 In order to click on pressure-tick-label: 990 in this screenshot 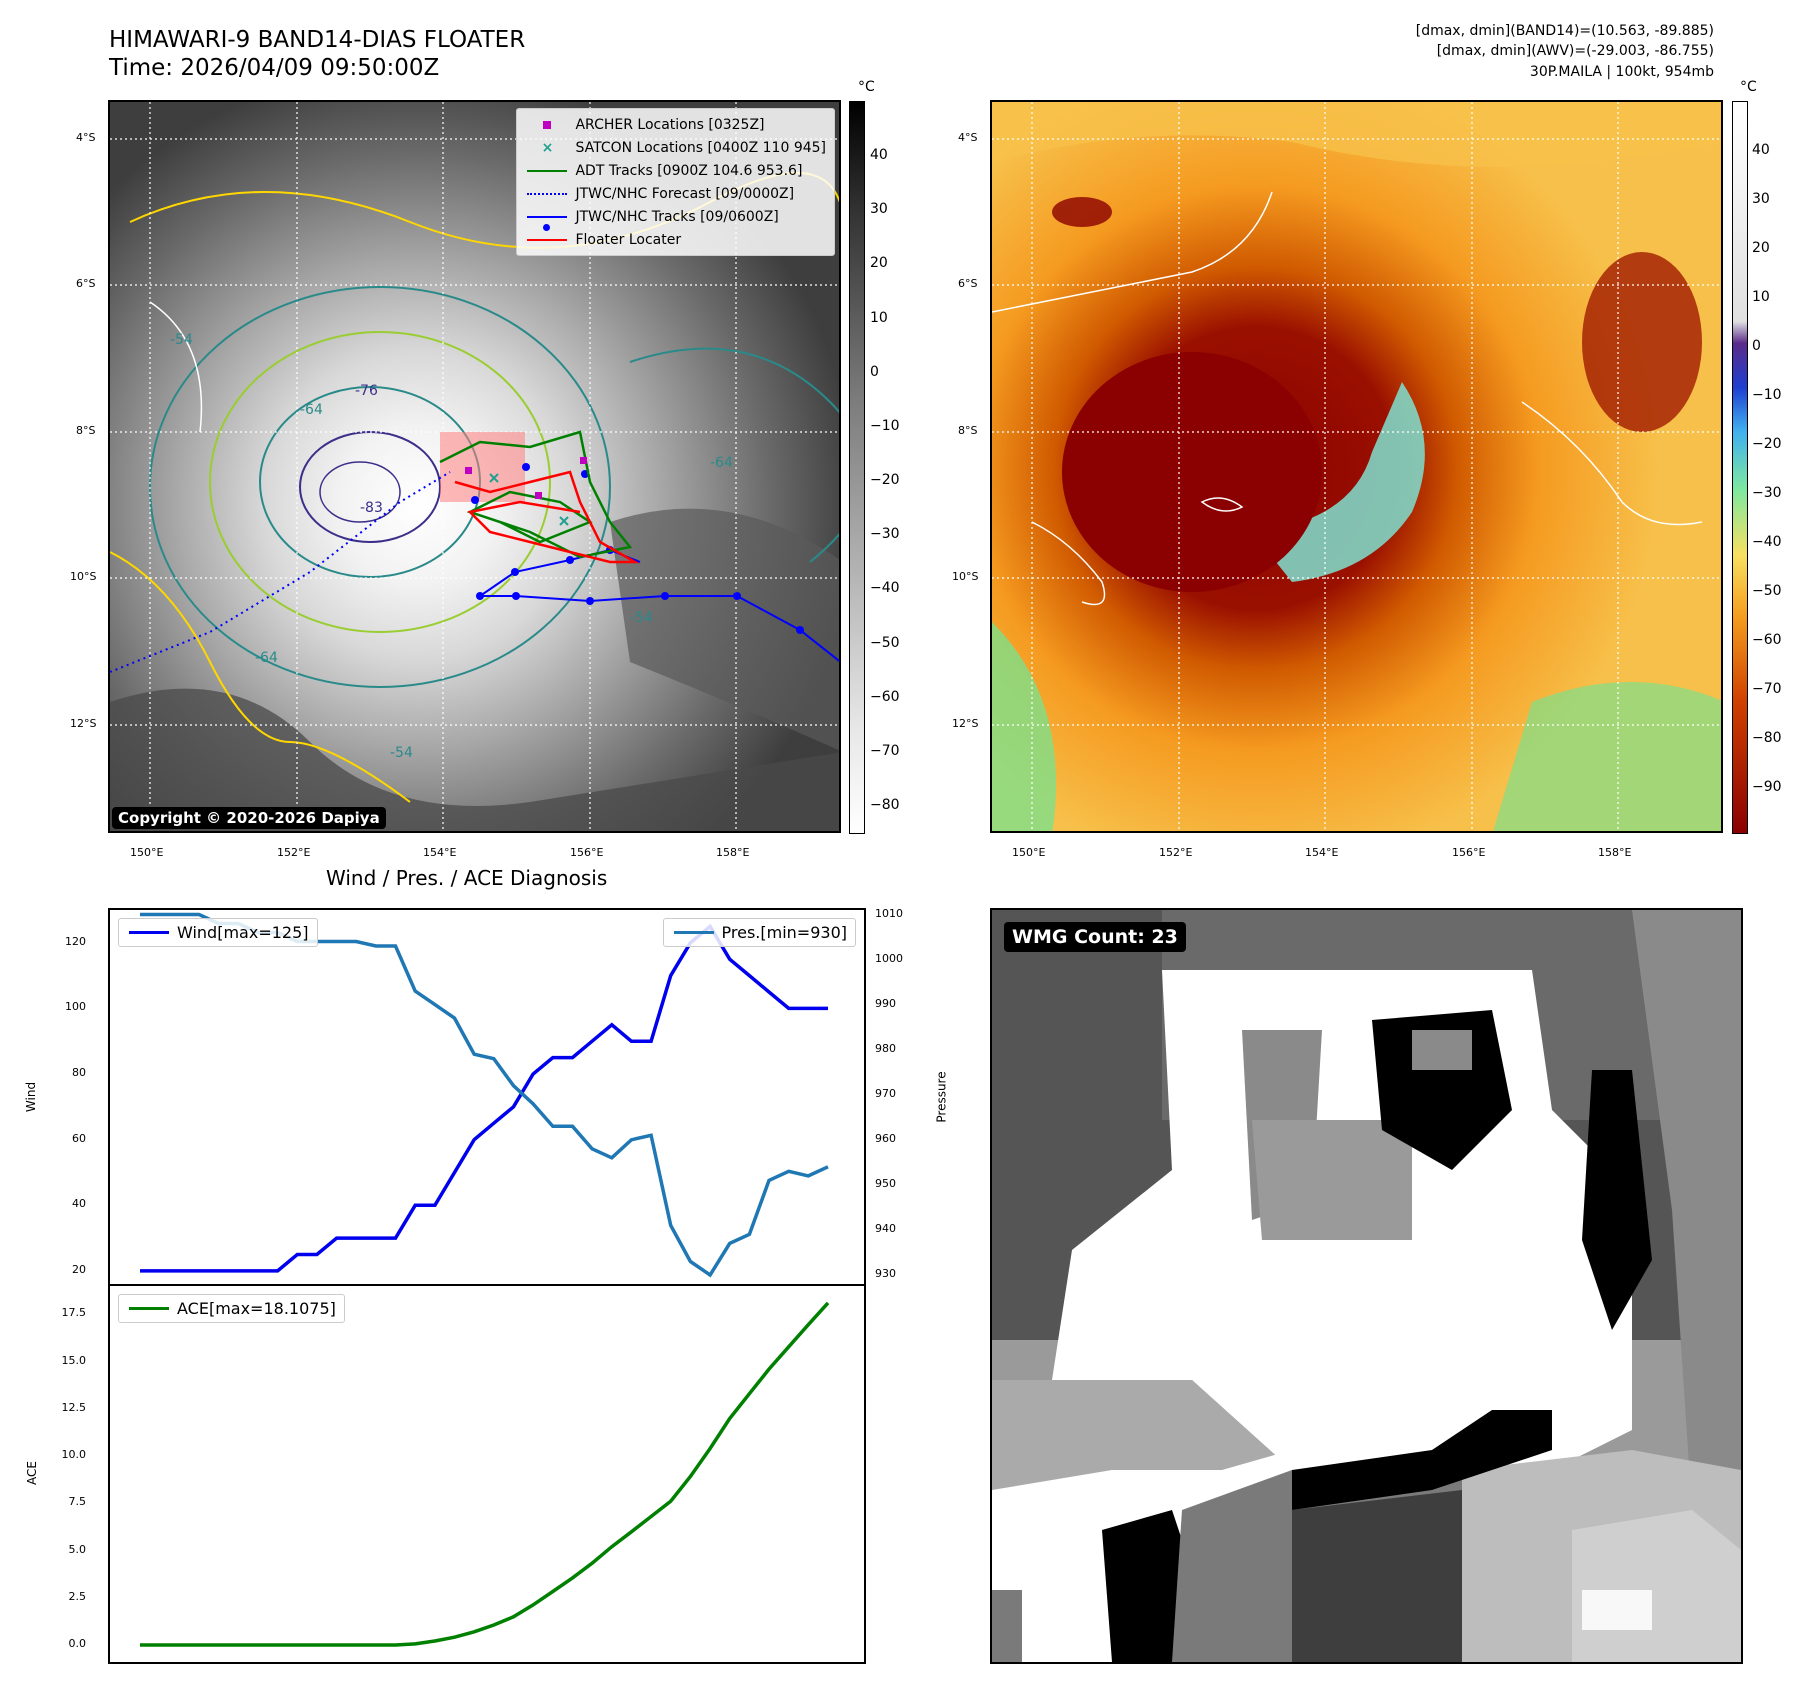, I will do `click(885, 1003)`.